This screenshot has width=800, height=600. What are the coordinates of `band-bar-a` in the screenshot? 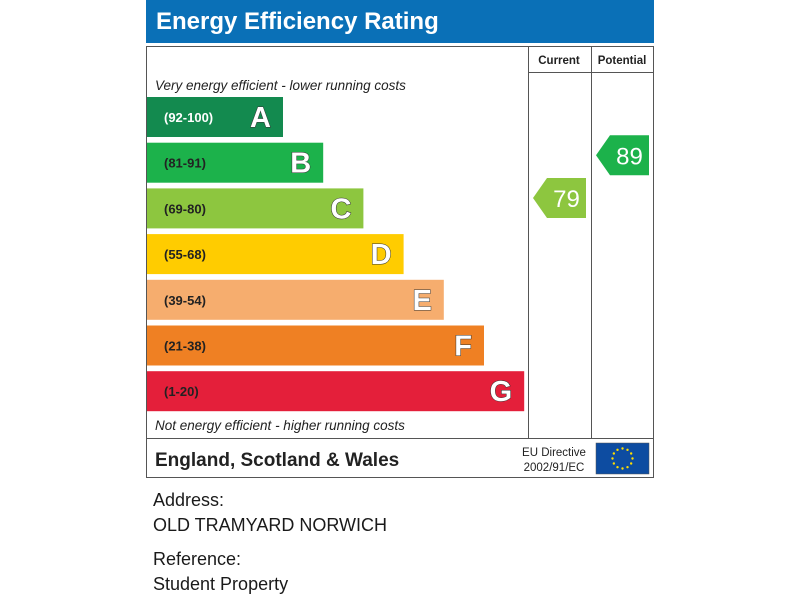 It's located at (215, 117).